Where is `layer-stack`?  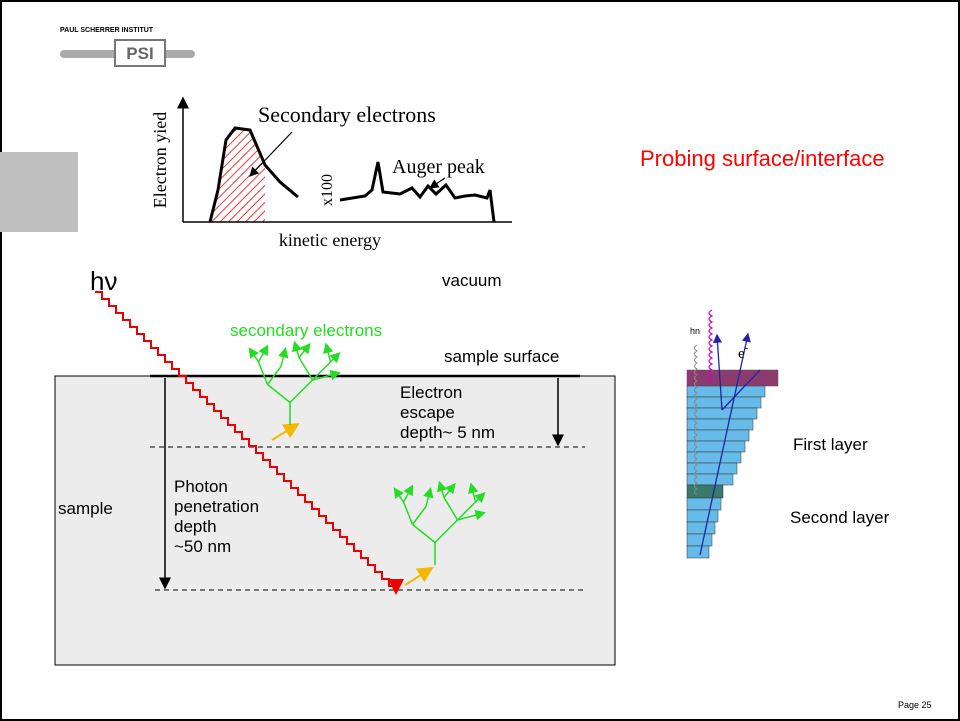 layer-stack is located at coordinates (732, 464).